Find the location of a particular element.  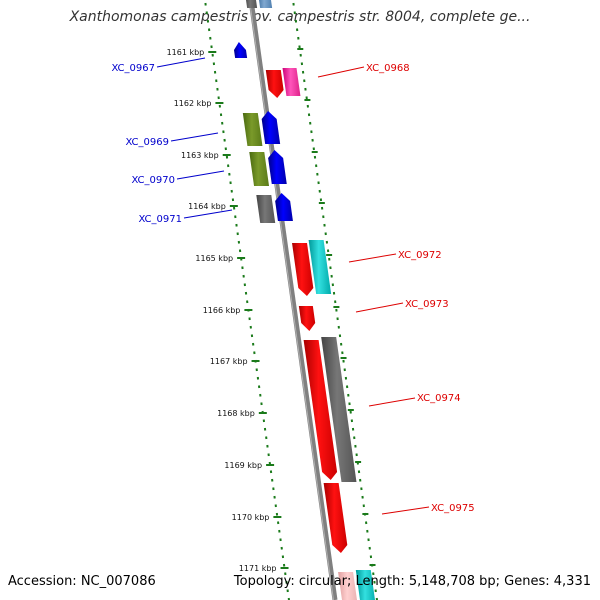

gene-label-xc0973: XC_0973 is located at coordinates (427, 304).